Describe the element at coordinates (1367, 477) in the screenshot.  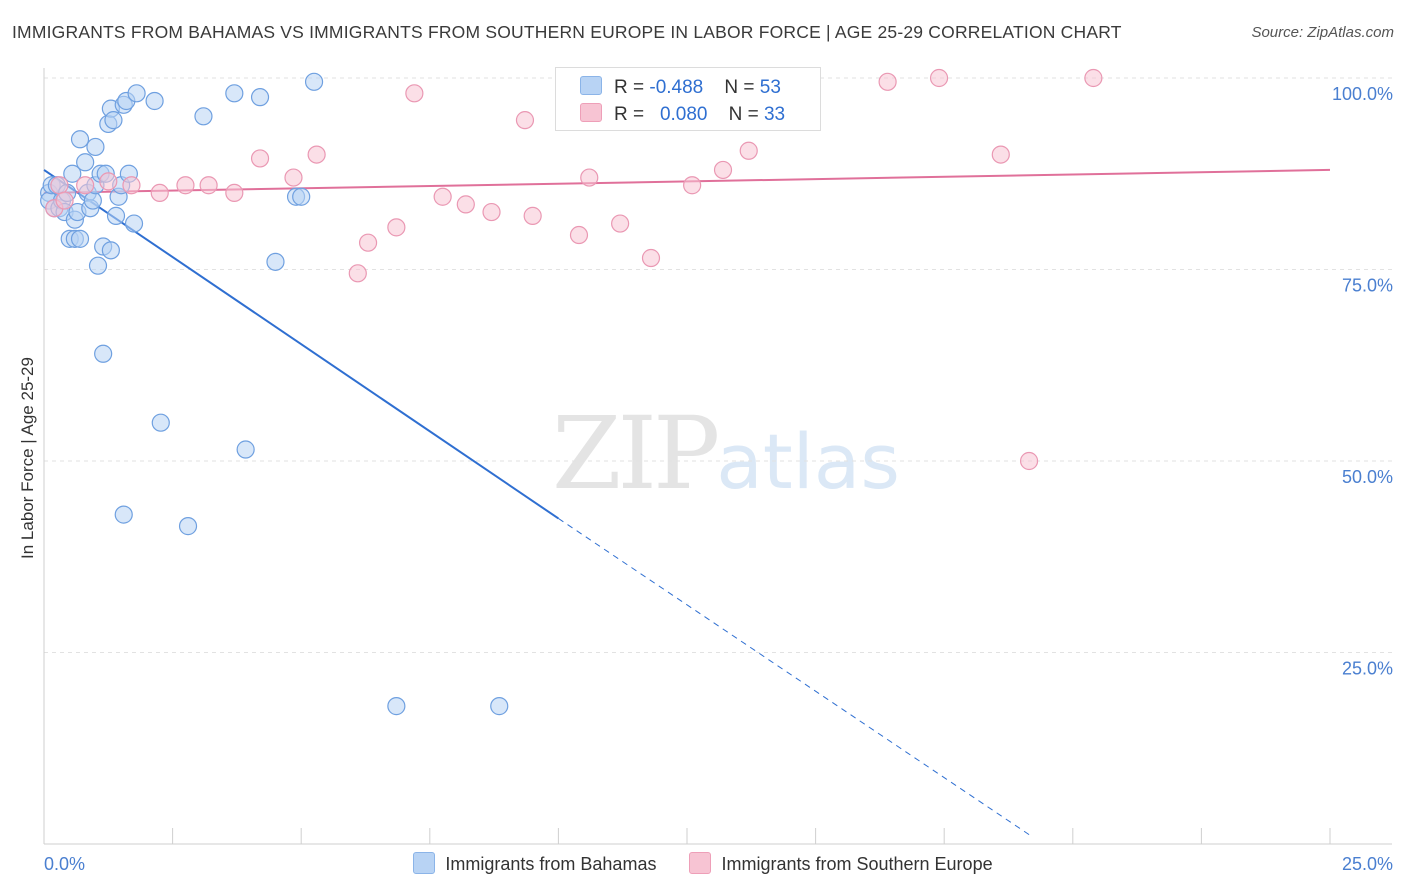
I see `y-tick-label: 50.0%` at that location.